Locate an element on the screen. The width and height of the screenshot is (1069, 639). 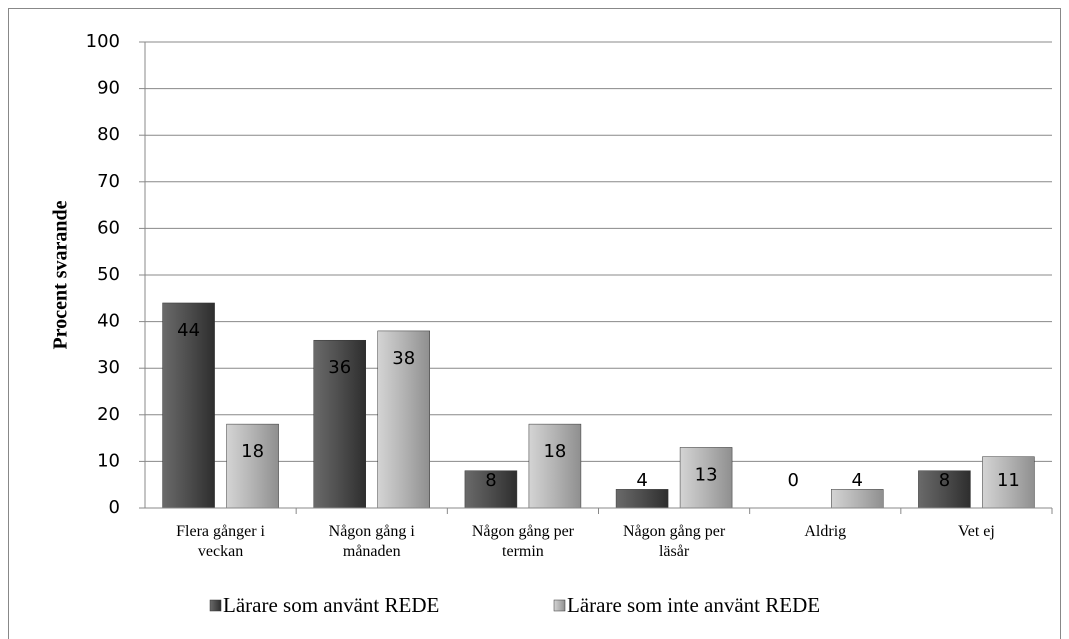
x-tick-label-line: månaden is located at coordinates (372, 551).